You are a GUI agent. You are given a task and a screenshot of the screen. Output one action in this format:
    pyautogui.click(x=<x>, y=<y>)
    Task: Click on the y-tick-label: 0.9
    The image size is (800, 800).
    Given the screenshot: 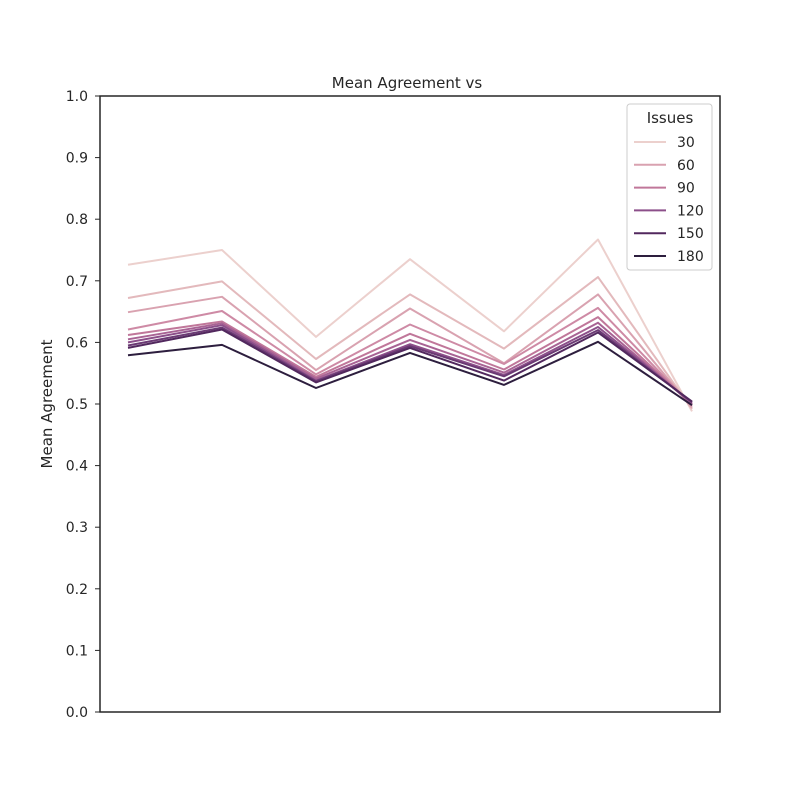 What is the action you would take?
    pyautogui.click(x=77, y=159)
    